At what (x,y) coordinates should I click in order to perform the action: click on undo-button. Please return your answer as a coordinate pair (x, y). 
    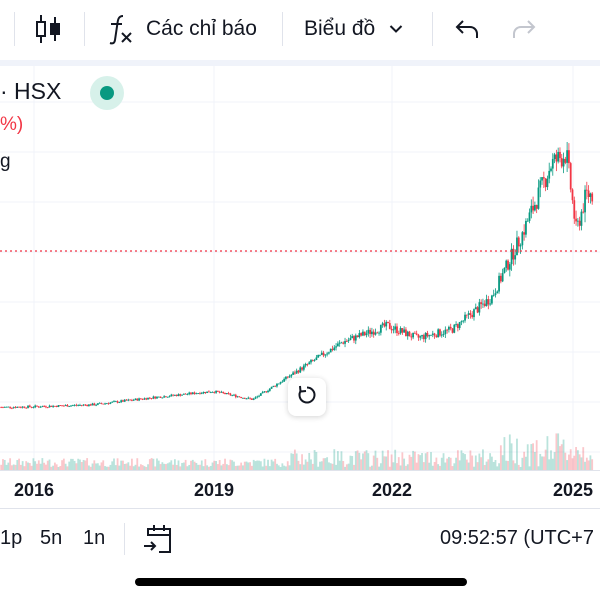
    Looking at the image, I should click on (467, 29).